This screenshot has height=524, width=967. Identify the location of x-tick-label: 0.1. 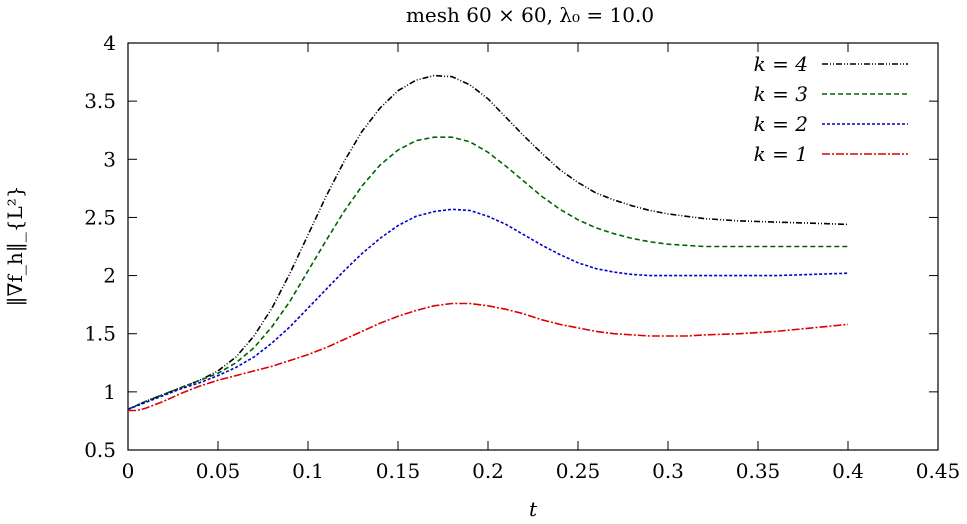
(308, 471).